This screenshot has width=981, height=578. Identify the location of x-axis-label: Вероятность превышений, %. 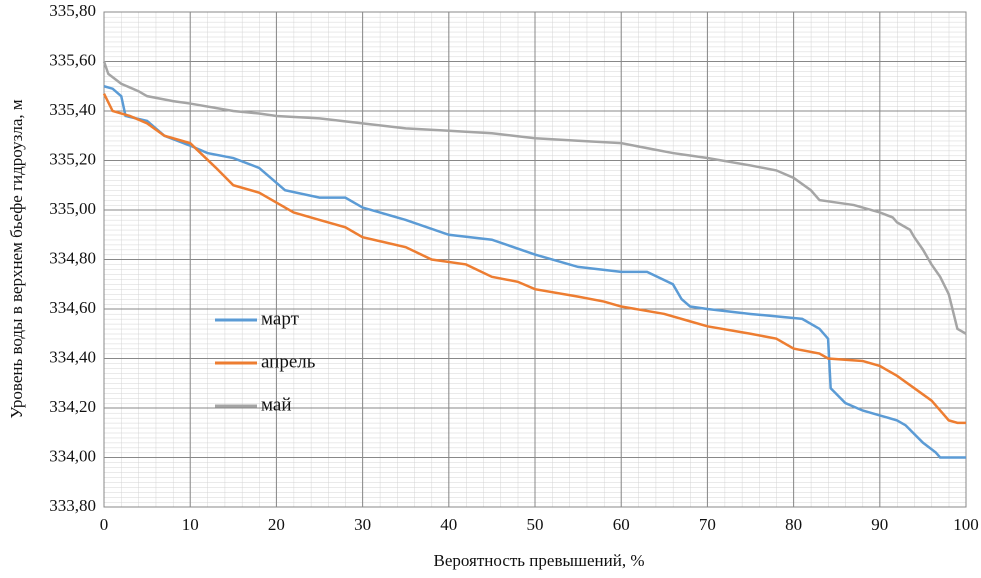
(539, 560).